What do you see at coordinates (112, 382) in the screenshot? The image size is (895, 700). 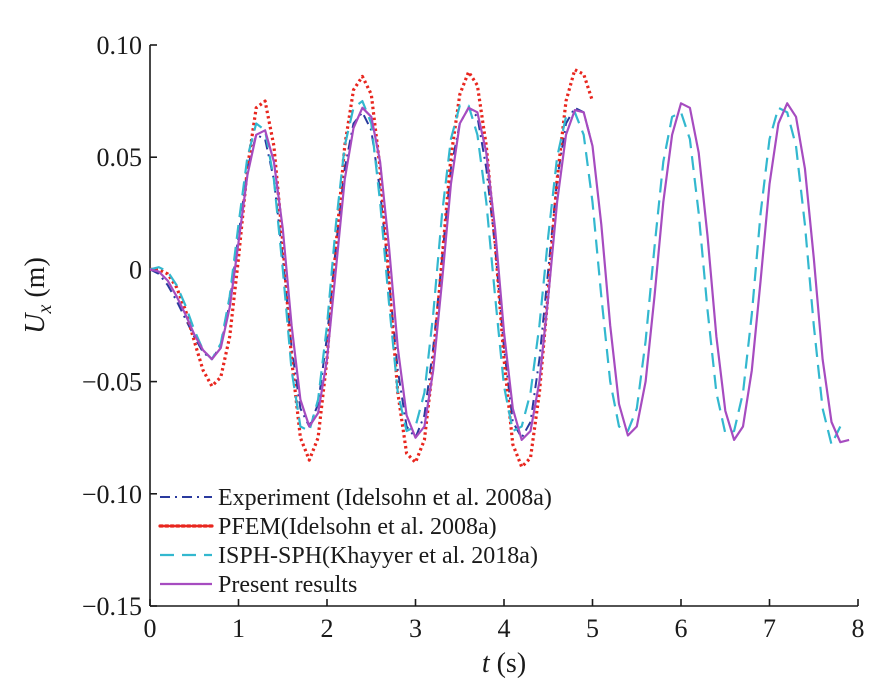 I see `y-tick-label: −0.05` at bounding box center [112, 382].